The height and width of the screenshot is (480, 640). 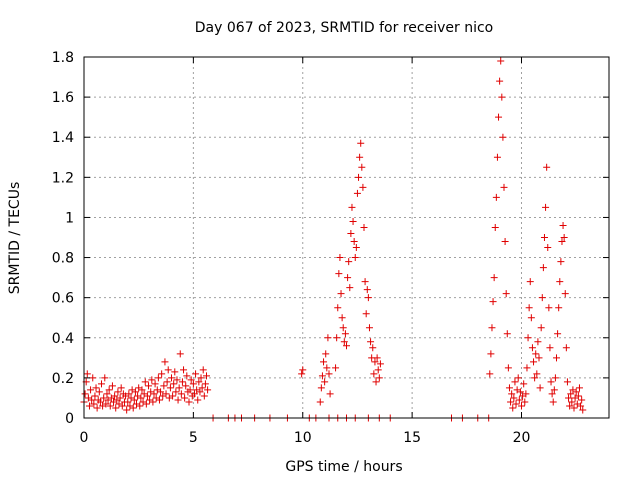 I want to click on x-tick-label: 10, so click(x=303, y=438).